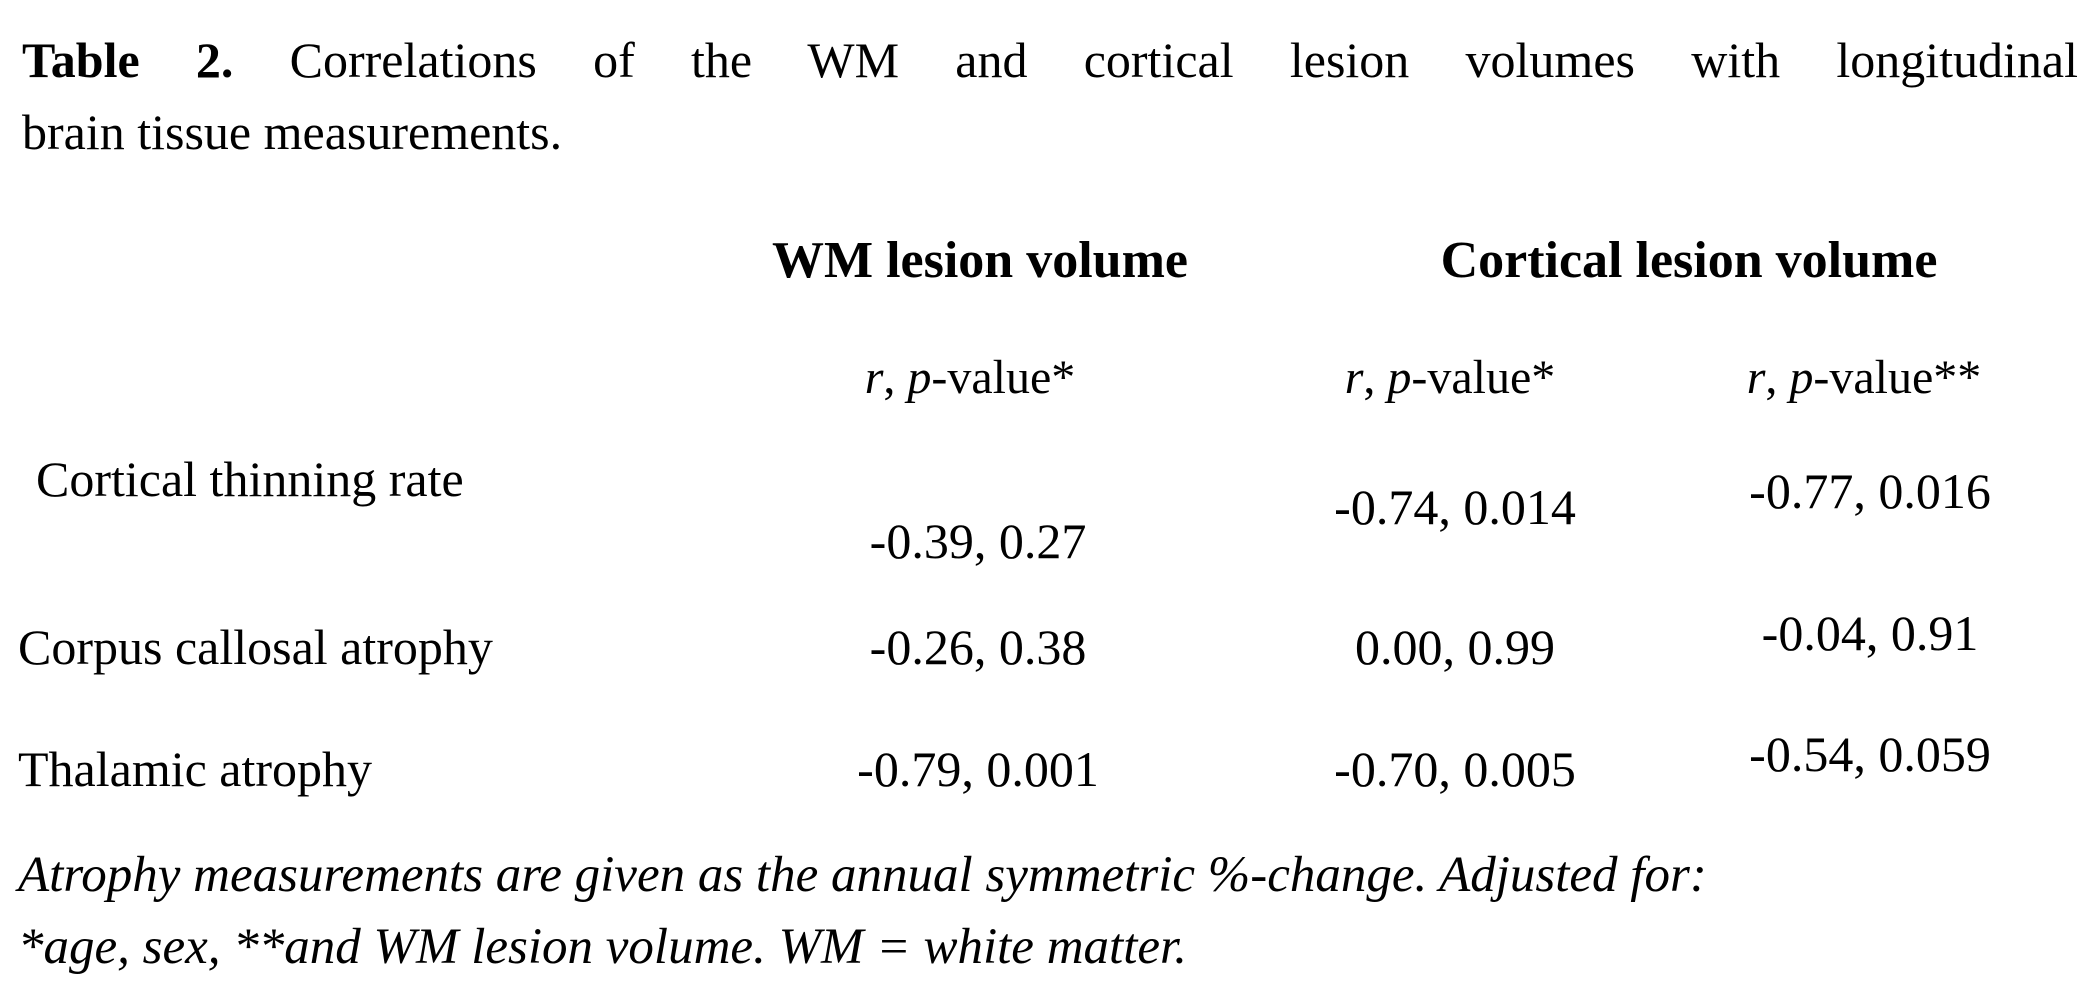  I want to click on table-caption-number: Table 2., so click(128, 60).